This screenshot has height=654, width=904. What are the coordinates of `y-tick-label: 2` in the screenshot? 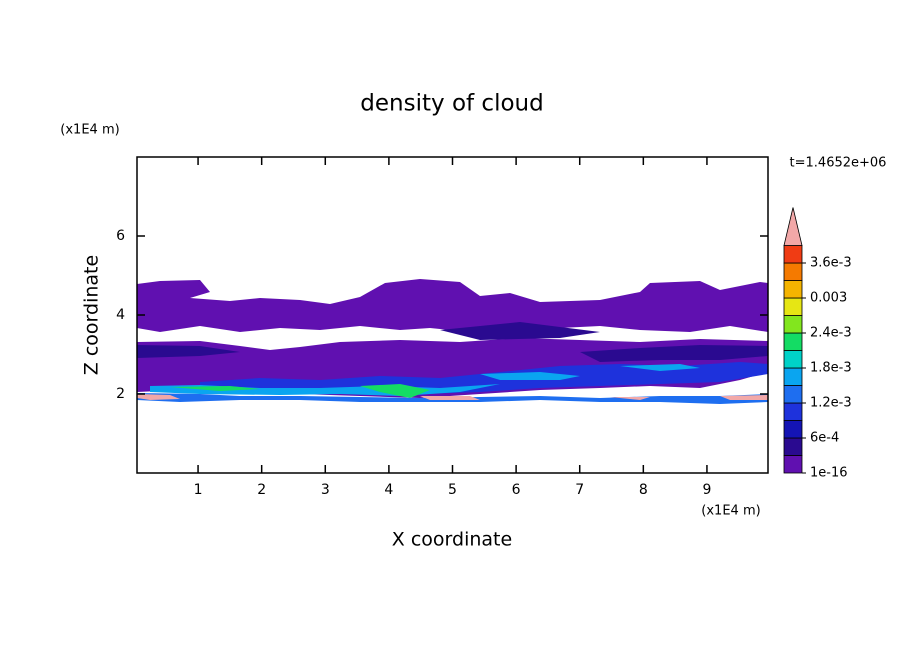 It's located at (120, 394).